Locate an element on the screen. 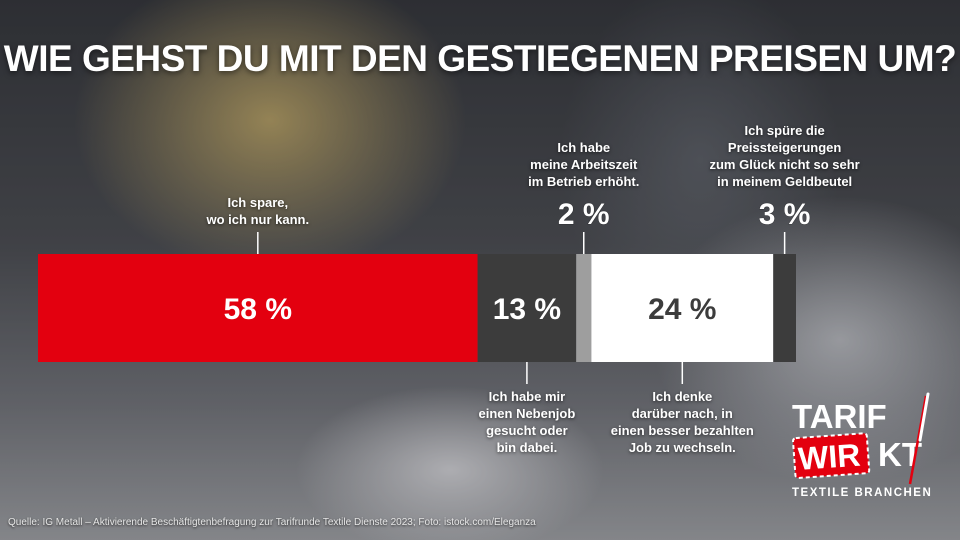 The image size is (960, 540). value-label-0: 58 % is located at coordinates (258, 309).